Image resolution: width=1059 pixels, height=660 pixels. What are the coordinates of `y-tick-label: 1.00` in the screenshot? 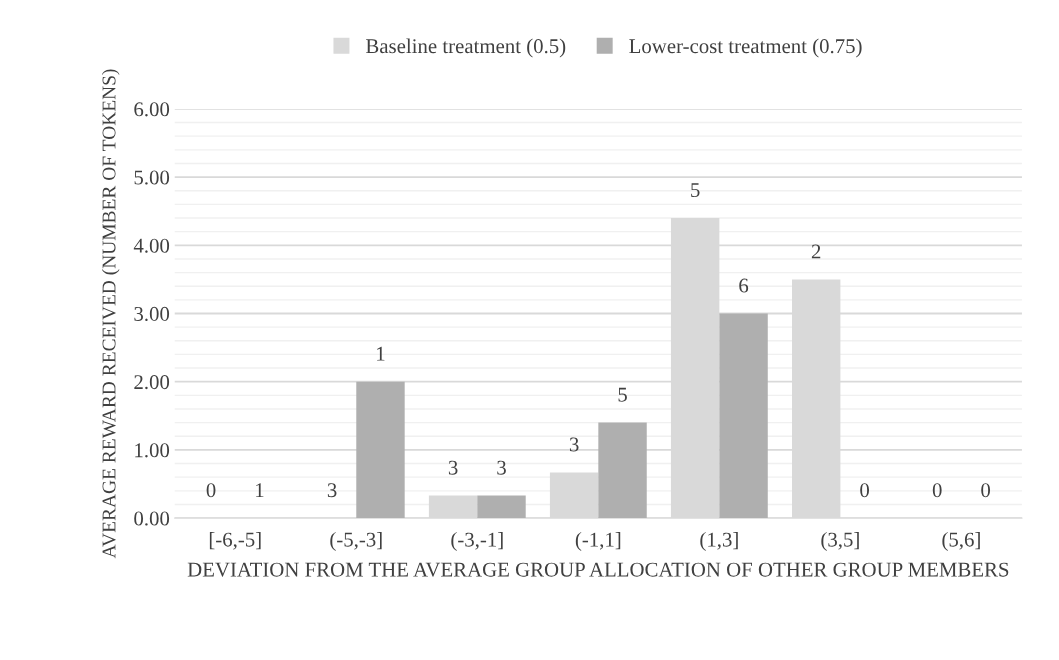 It's located at (152, 450).